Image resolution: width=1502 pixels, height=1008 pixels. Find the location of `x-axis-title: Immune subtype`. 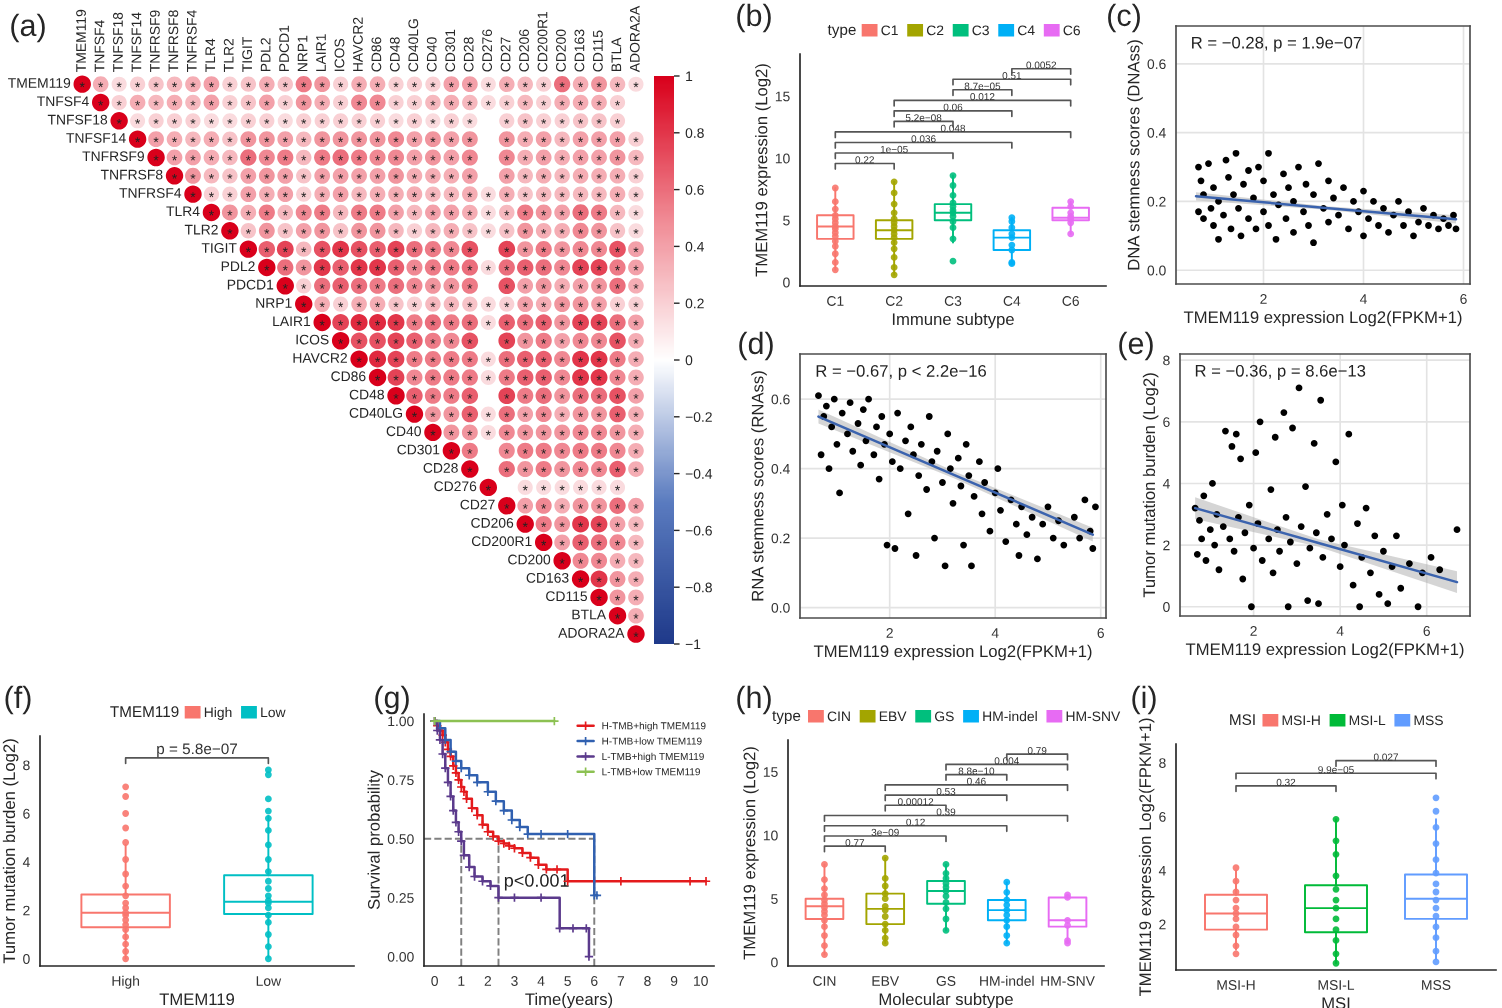

x-axis-title: Immune subtype is located at coordinates (953, 320).